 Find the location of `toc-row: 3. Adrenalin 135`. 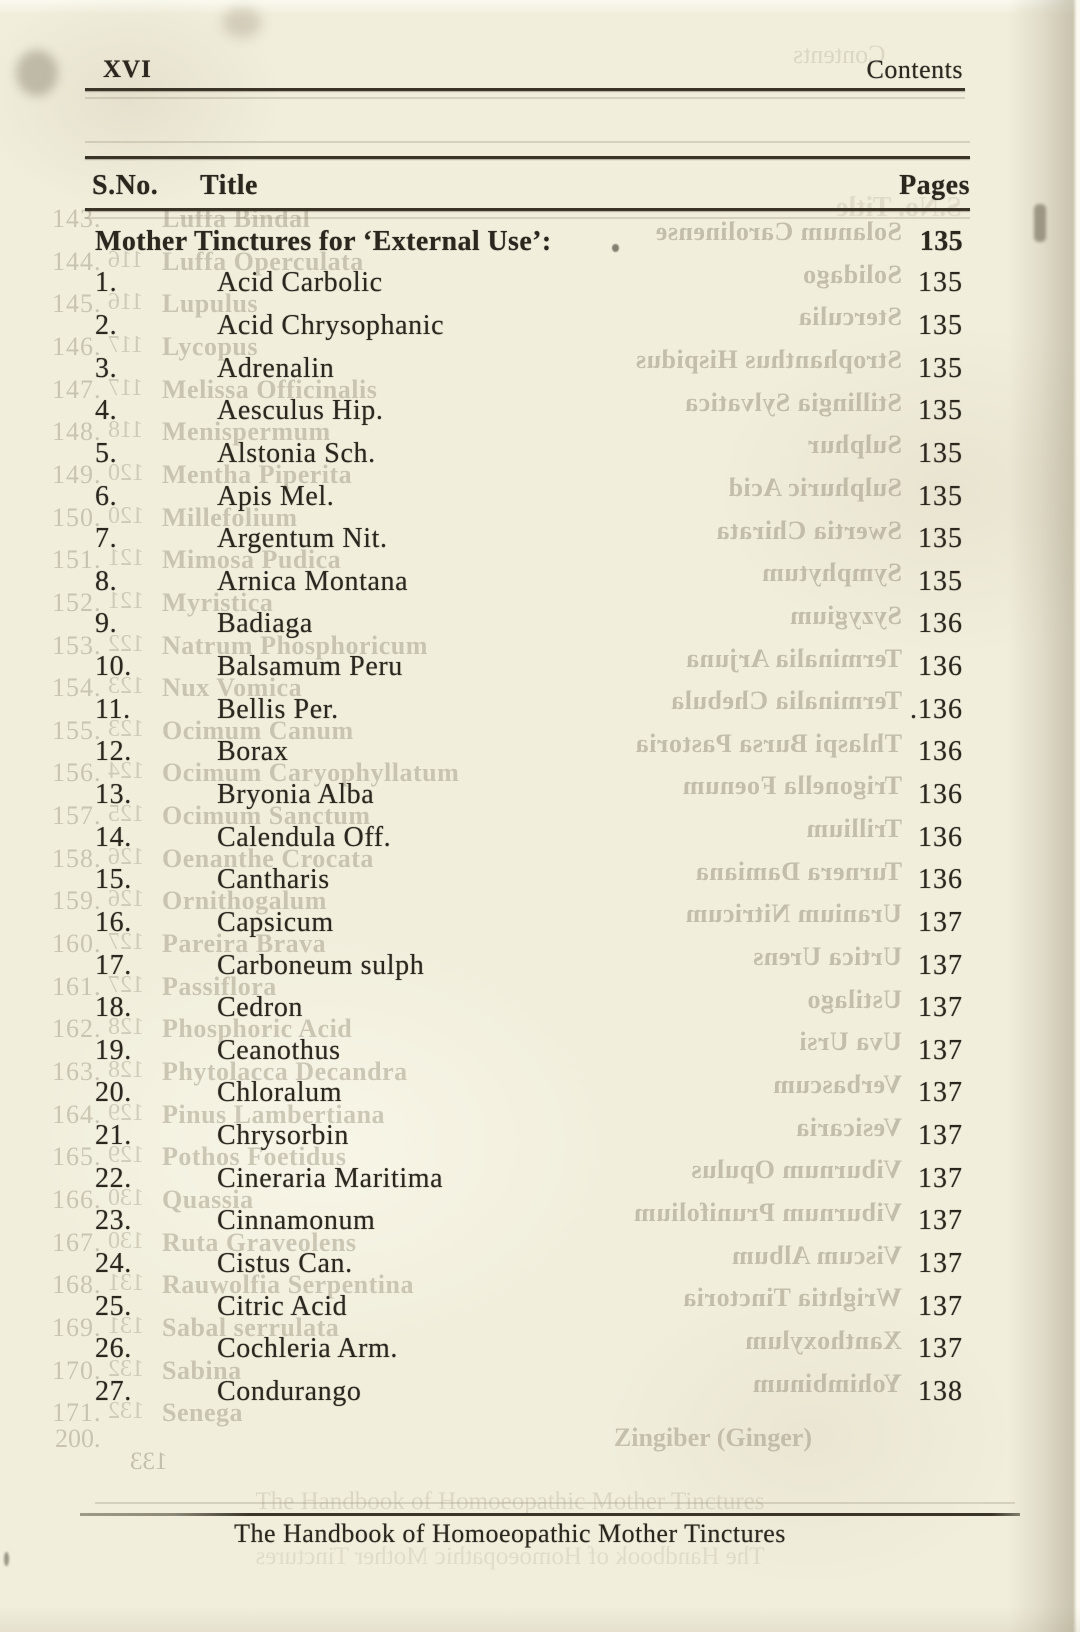

toc-row: 3. Adrenalin 135 is located at coordinates (529, 368).